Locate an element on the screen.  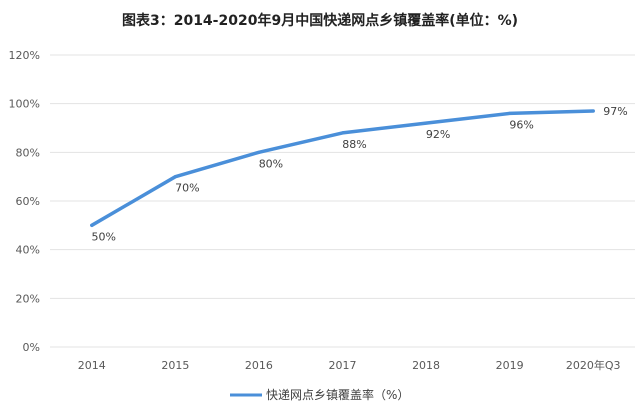
y-tick-label: 20% is located at coordinates (28, 298).